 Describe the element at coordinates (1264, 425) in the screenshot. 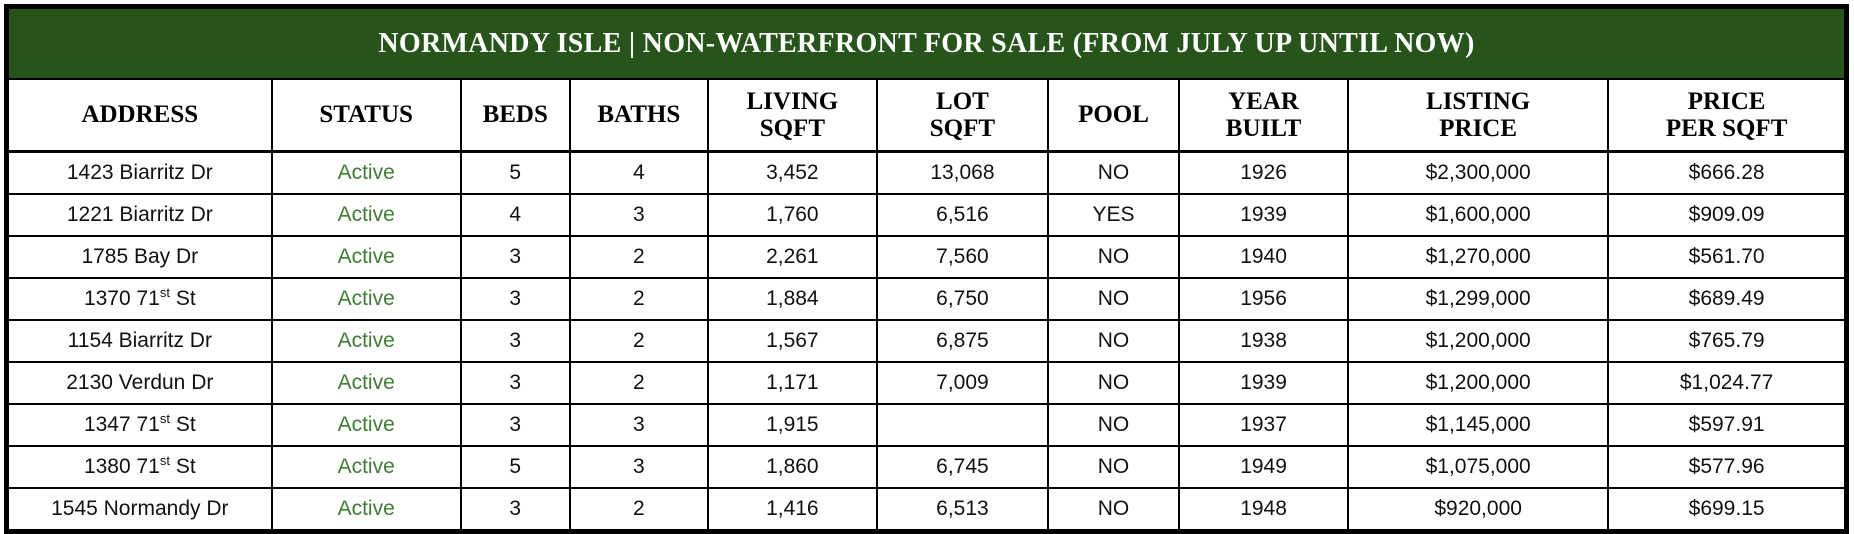

I see `cell-year_built: 1937` at that location.